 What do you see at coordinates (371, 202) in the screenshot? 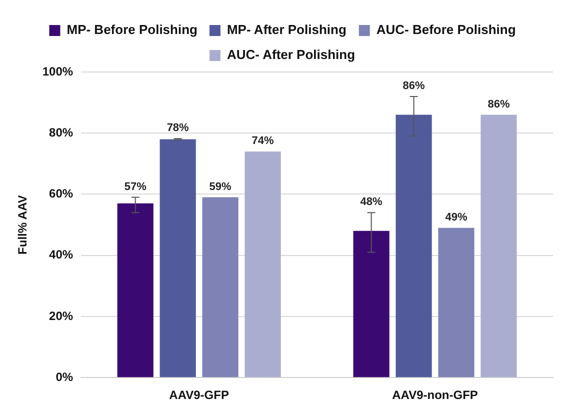
I see `data-label: 48%` at bounding box center [371, 202].